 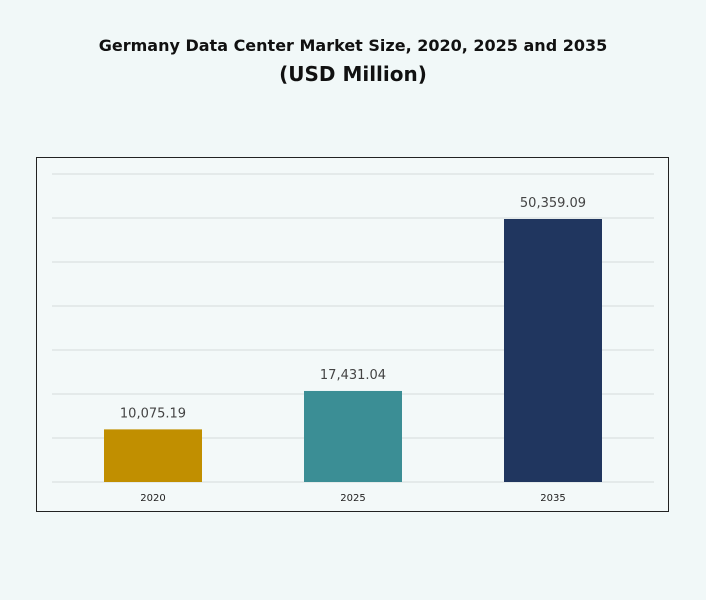 I want to click on x-tick-label: 2025, so click(x=352, y=498).